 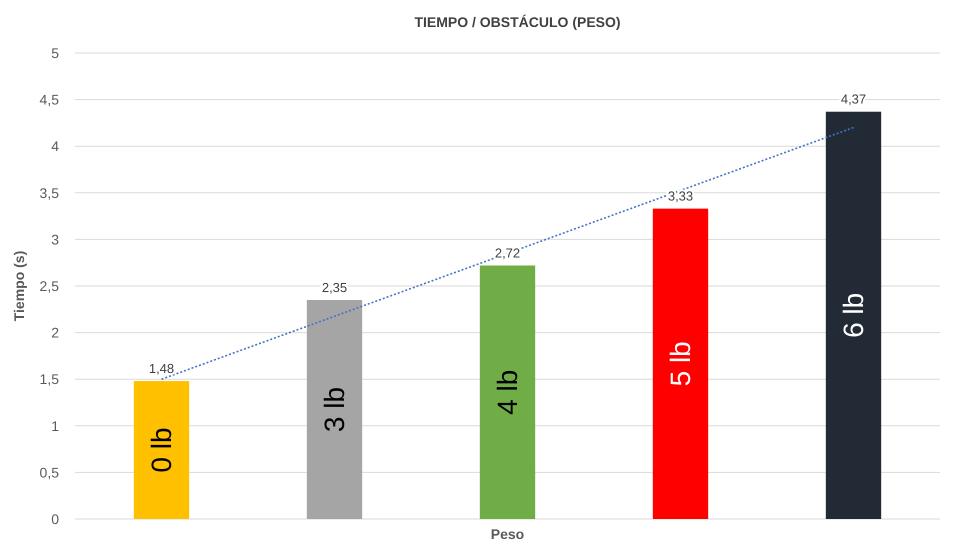 I want to click on x-axis-title: Peso, so click(x=507, y=534).